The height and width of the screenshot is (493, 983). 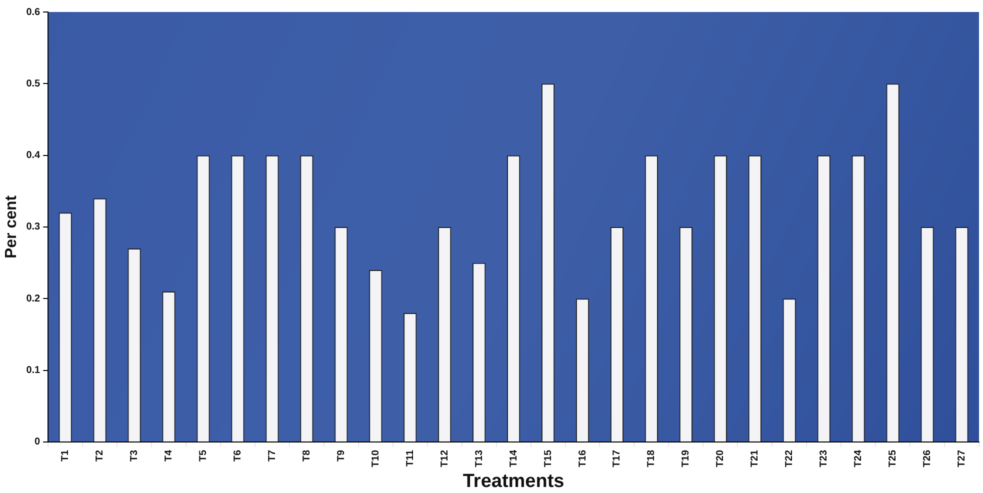 What do you see at coordinates (790, 459) in the screenshot?
I see `x-tick-label: T22` at bounding box center [790, 459].